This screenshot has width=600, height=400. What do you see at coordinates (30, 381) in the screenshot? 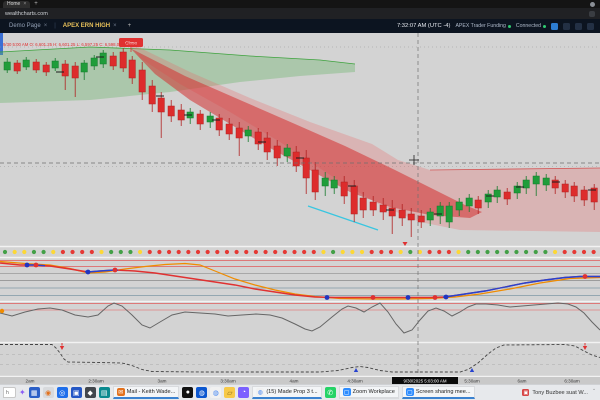
I see `svg-text: 2am` at bounding box center [30, 381].